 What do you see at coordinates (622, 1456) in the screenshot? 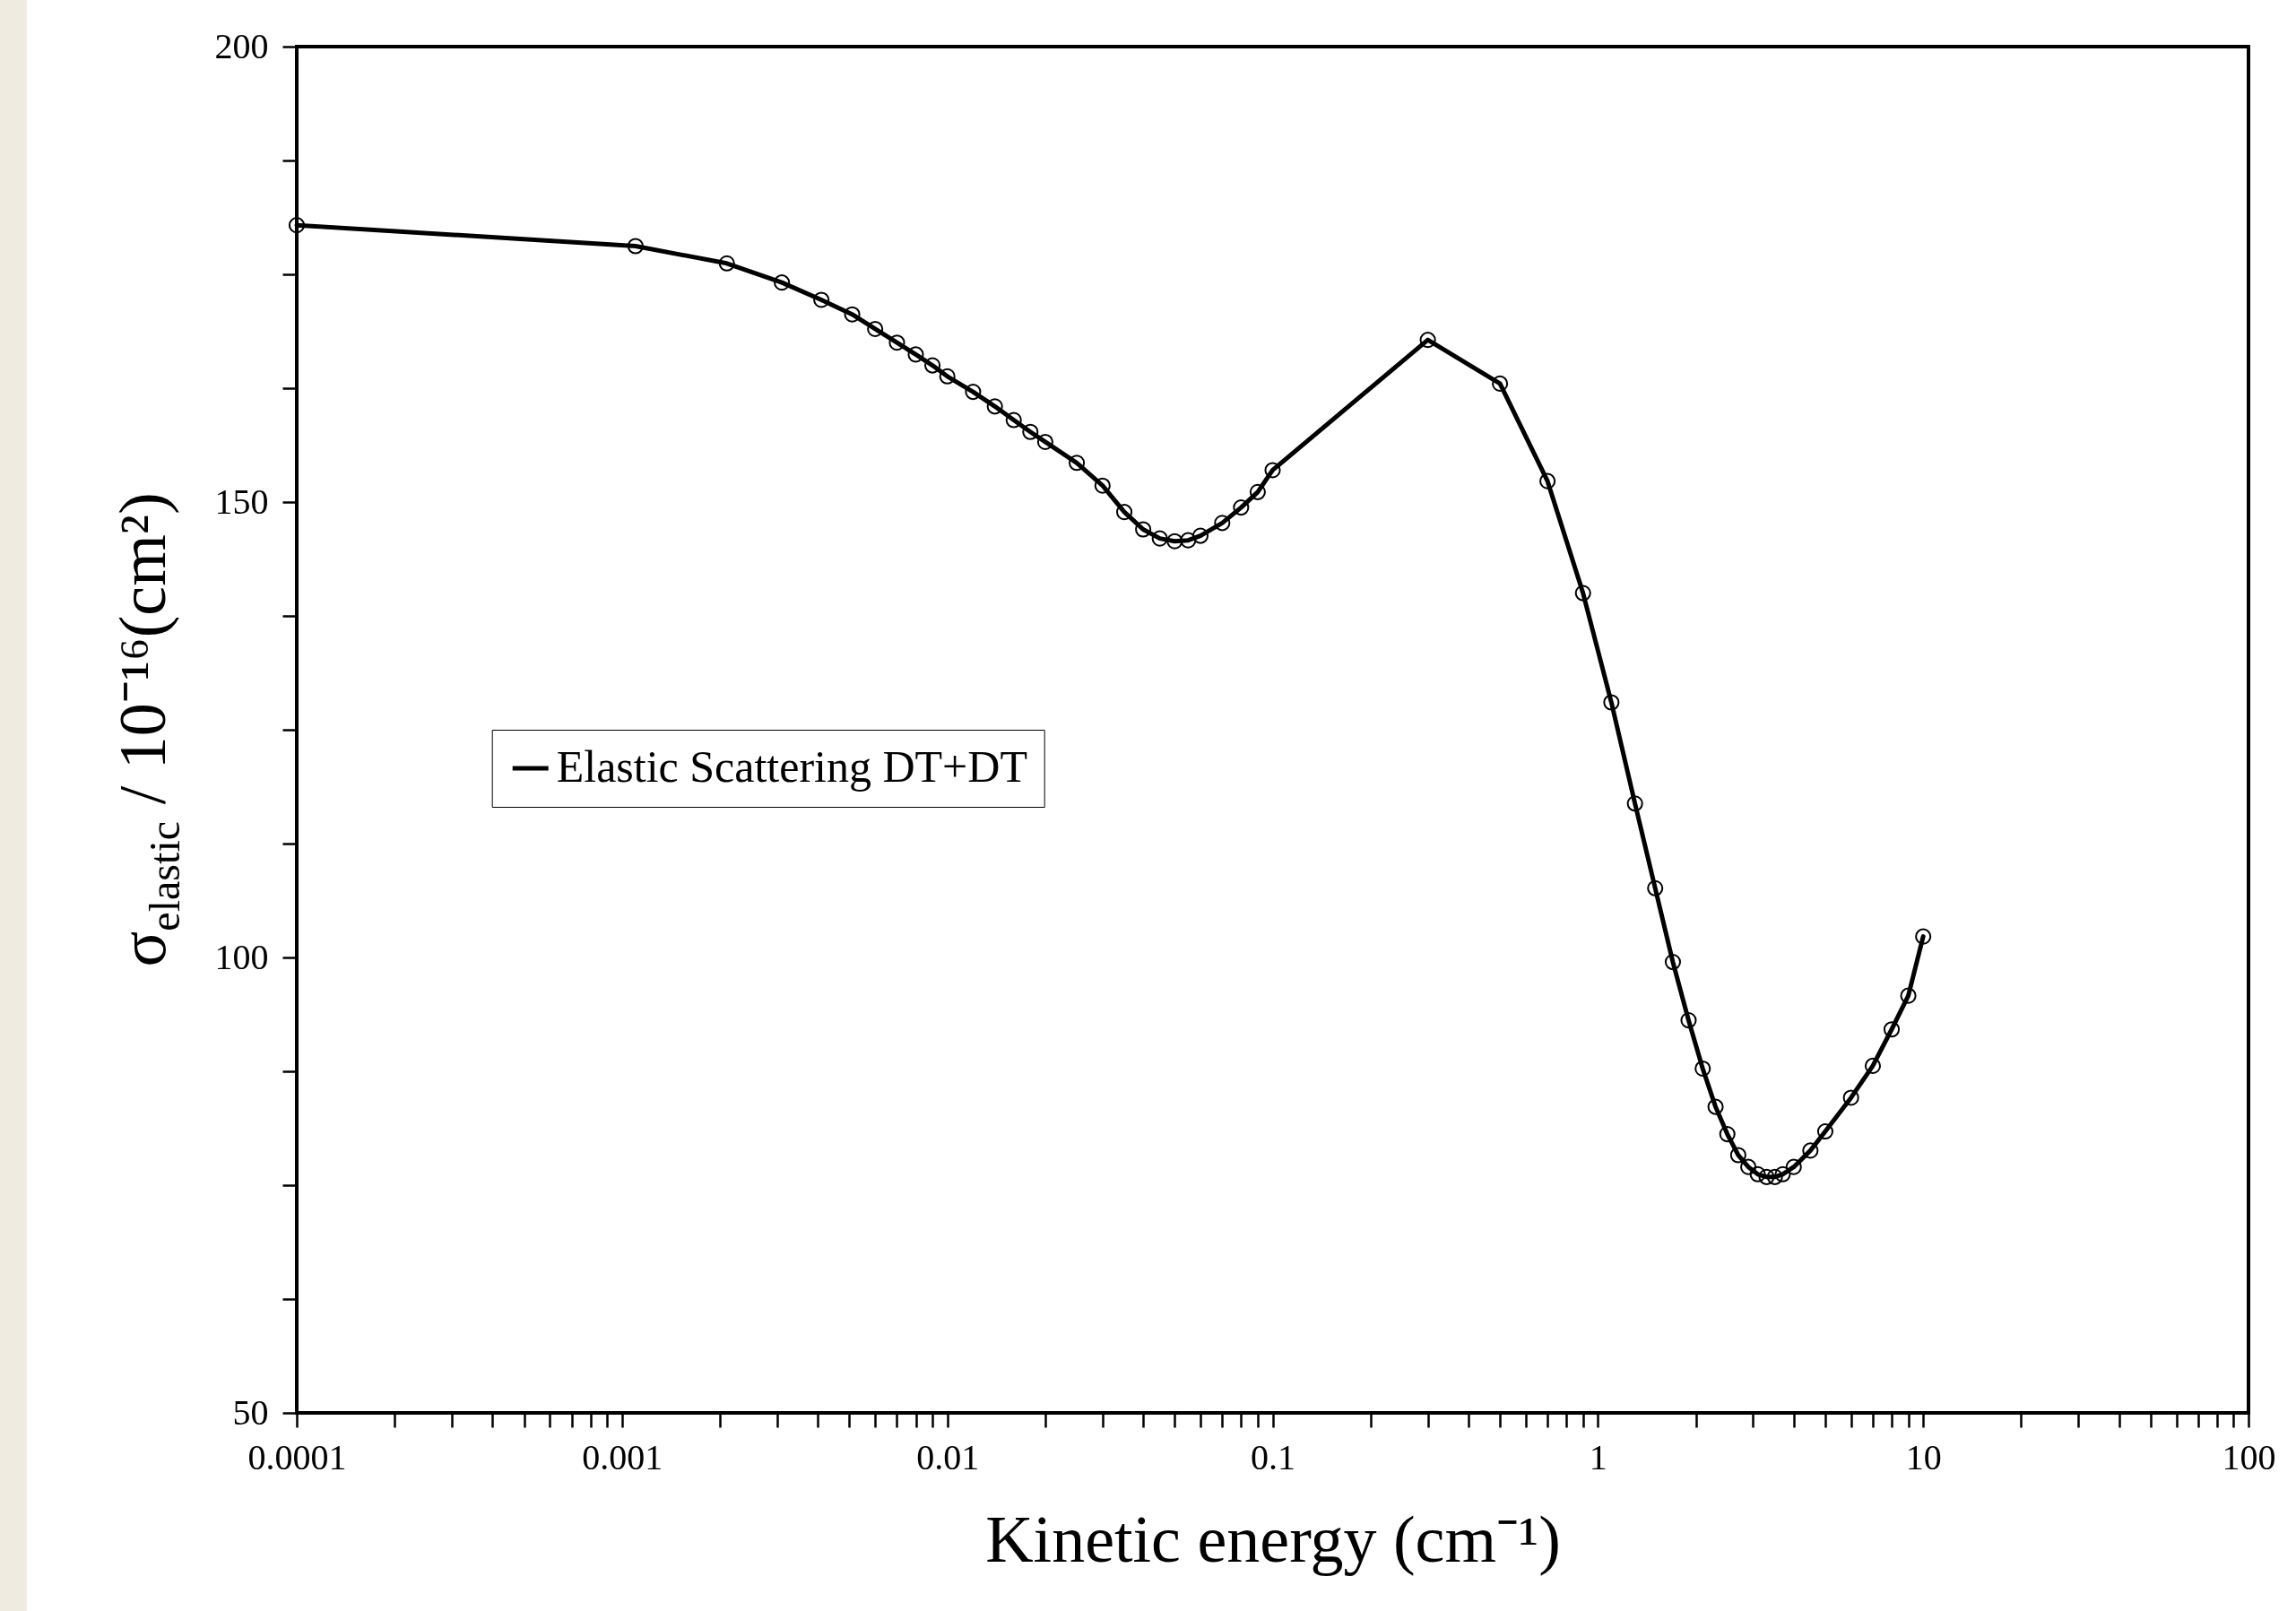
I see `x-tick-label: 0.001` at bounding box center [622, 1456].